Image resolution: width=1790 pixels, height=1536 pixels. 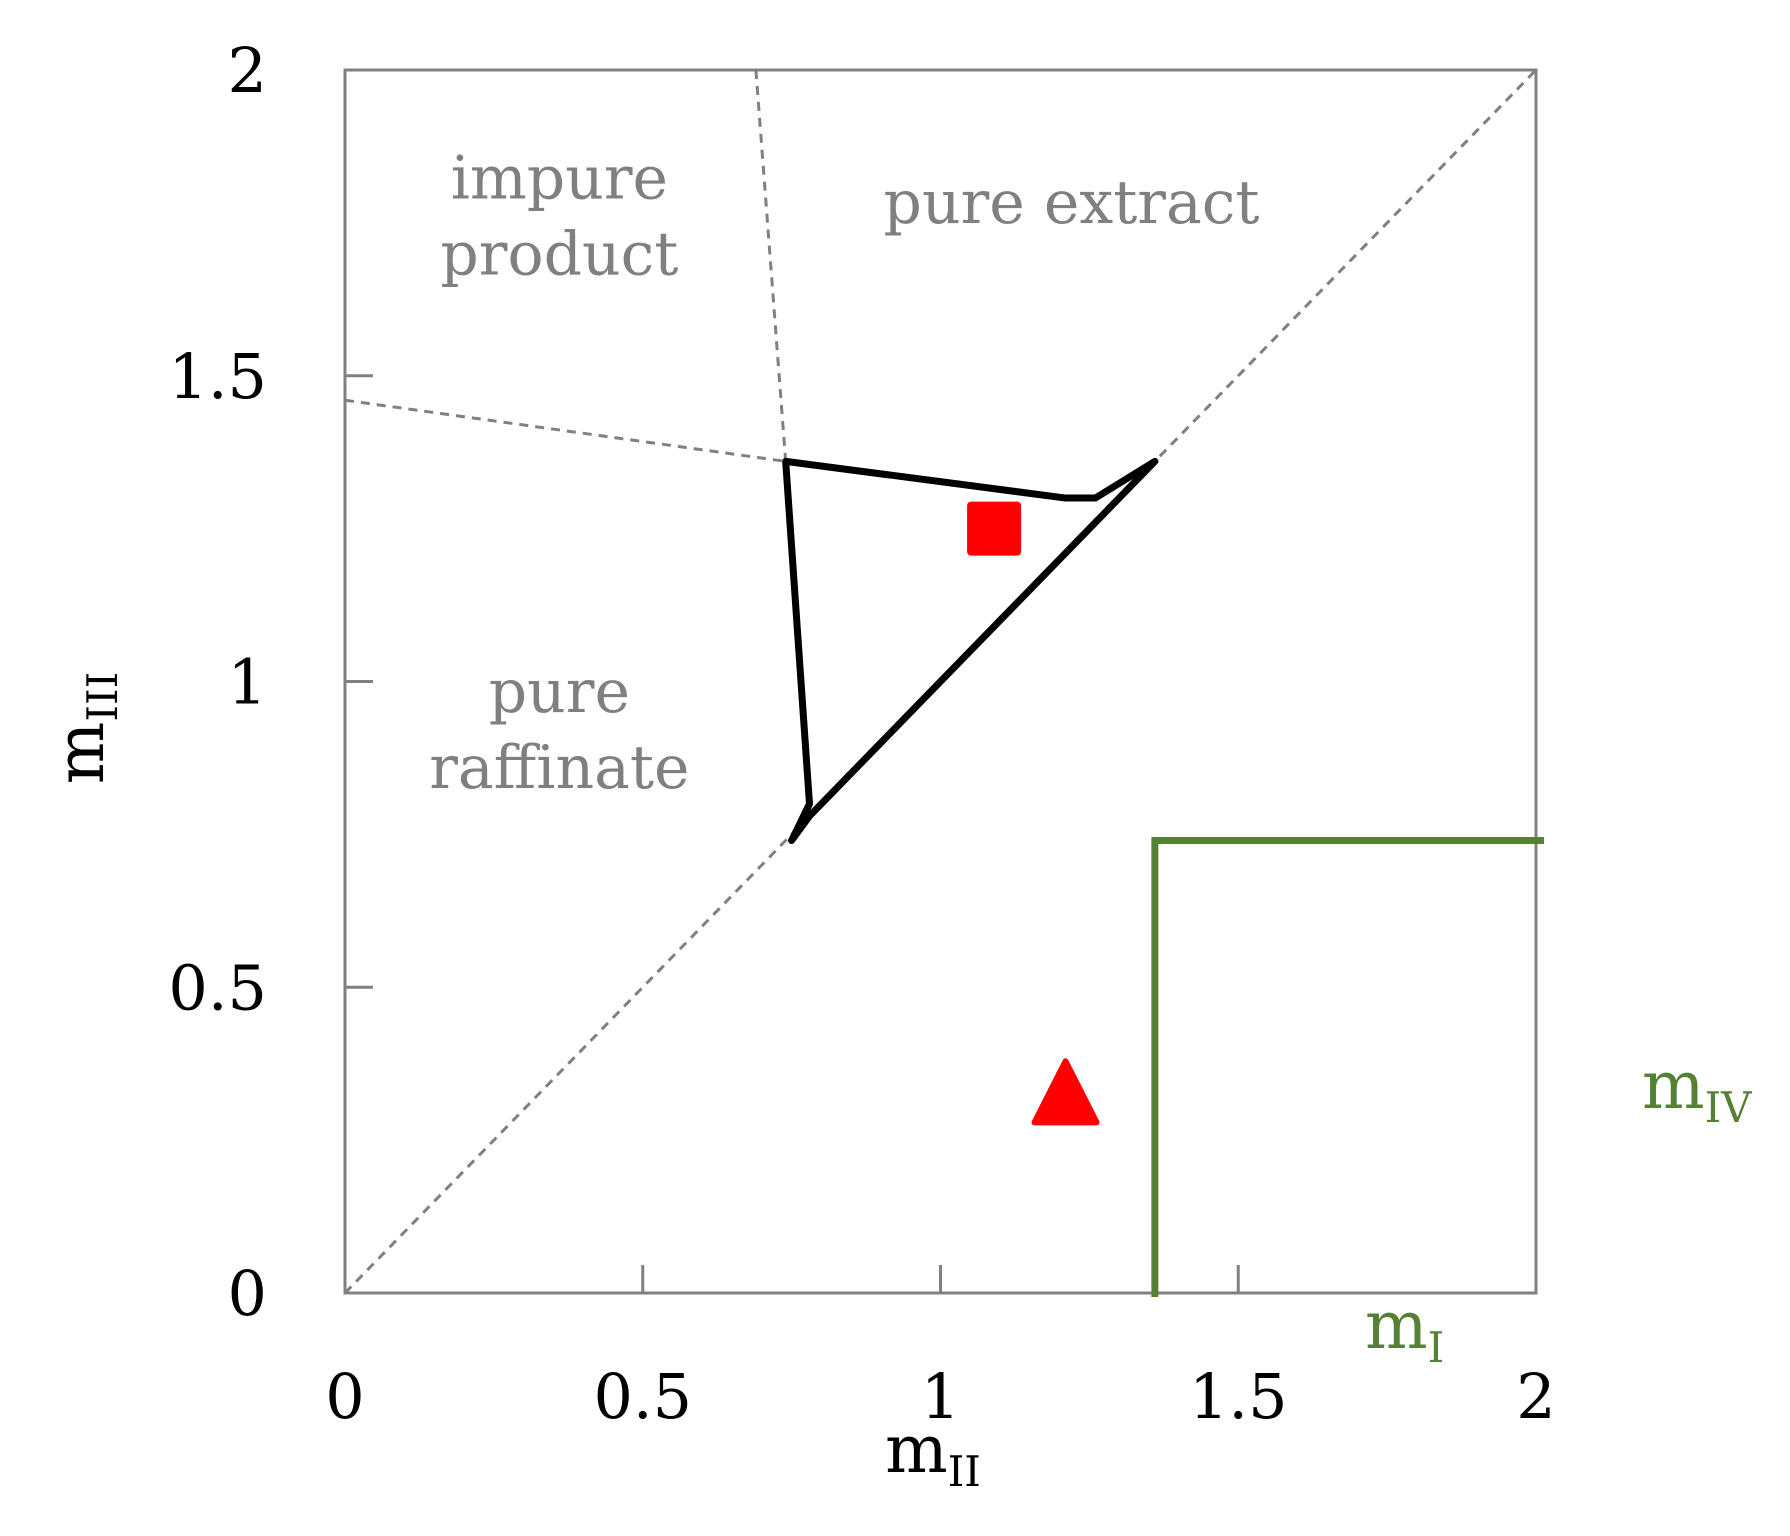 I want to click on m-IV-label-main: m, so click(x=1673, y=1085).